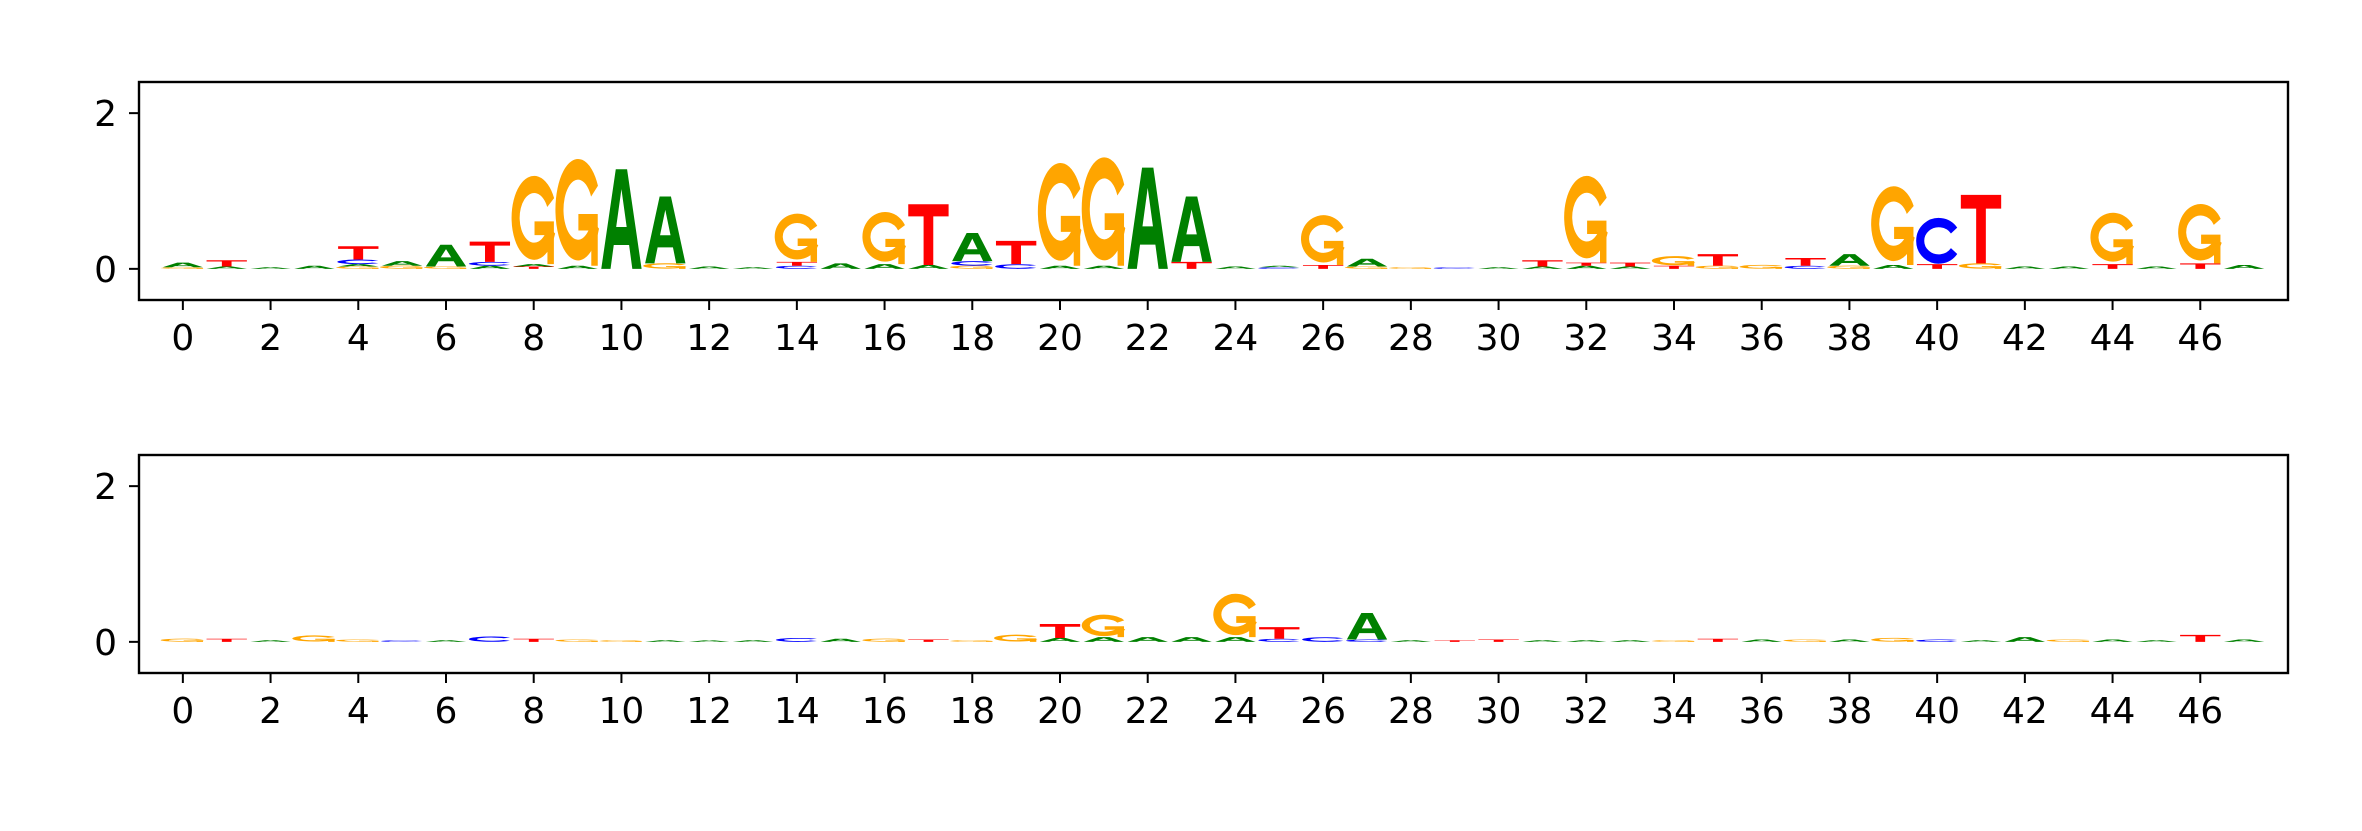  Describe the element at coordinates (1323, 711) in the screenshot. I see `x-tick-label: 26` at that location.